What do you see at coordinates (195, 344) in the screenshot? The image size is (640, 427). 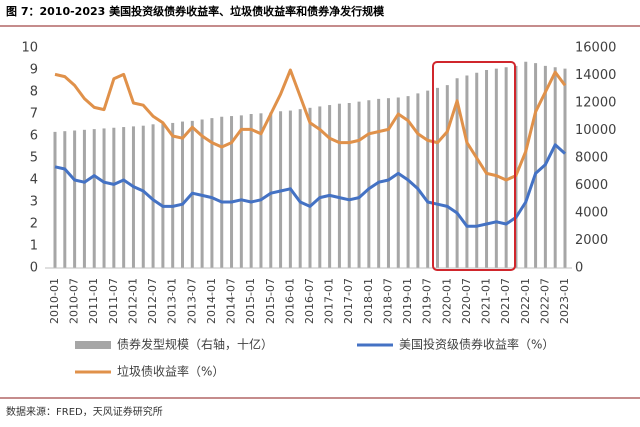 I see `legend-label: 债券发型规模（右轴，十亿）` at bounding box center [195, 344].